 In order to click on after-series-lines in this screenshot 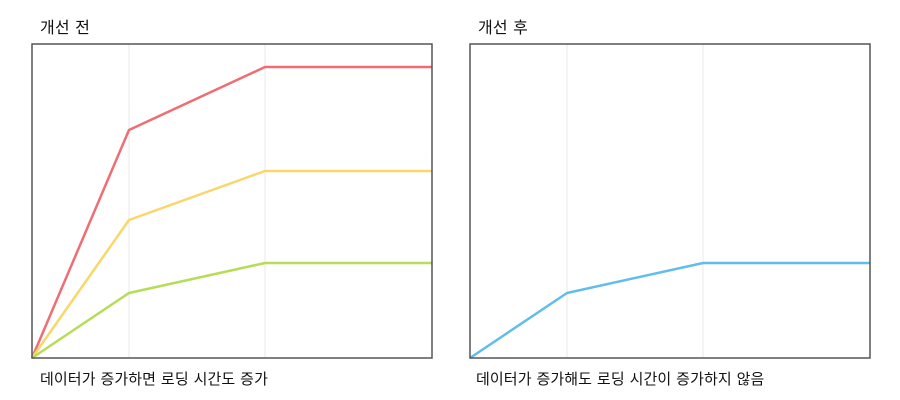, I will do `click(669, 310)`.